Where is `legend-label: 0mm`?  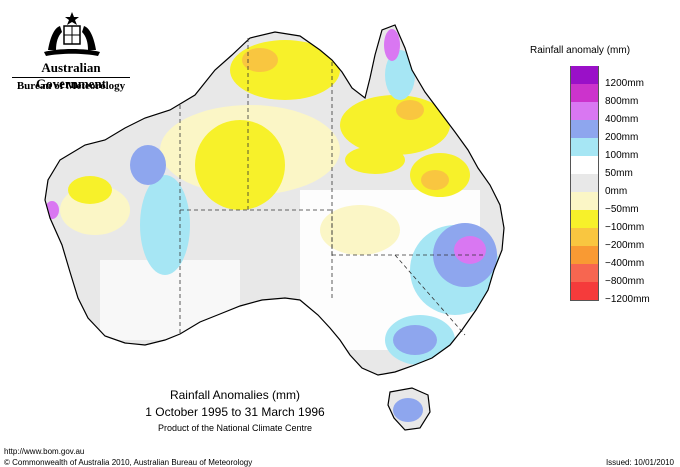 legend-label: 0mm is located at coordinates (616, 191).